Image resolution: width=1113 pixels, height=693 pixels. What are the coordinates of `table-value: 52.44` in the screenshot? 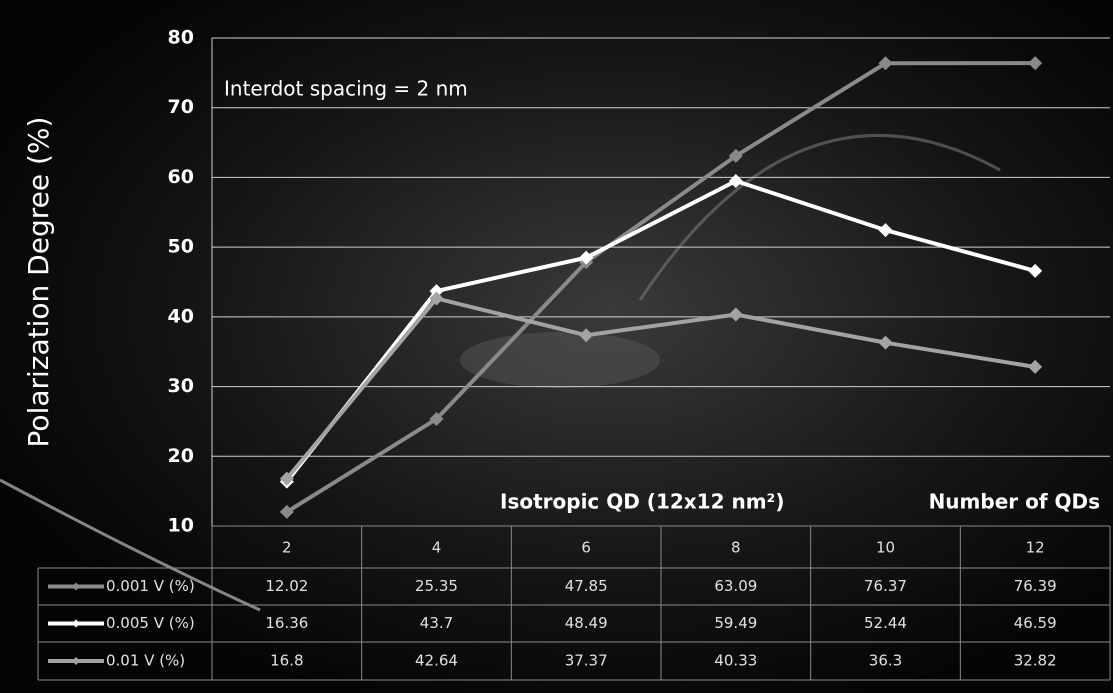 It's located at (885, 623).